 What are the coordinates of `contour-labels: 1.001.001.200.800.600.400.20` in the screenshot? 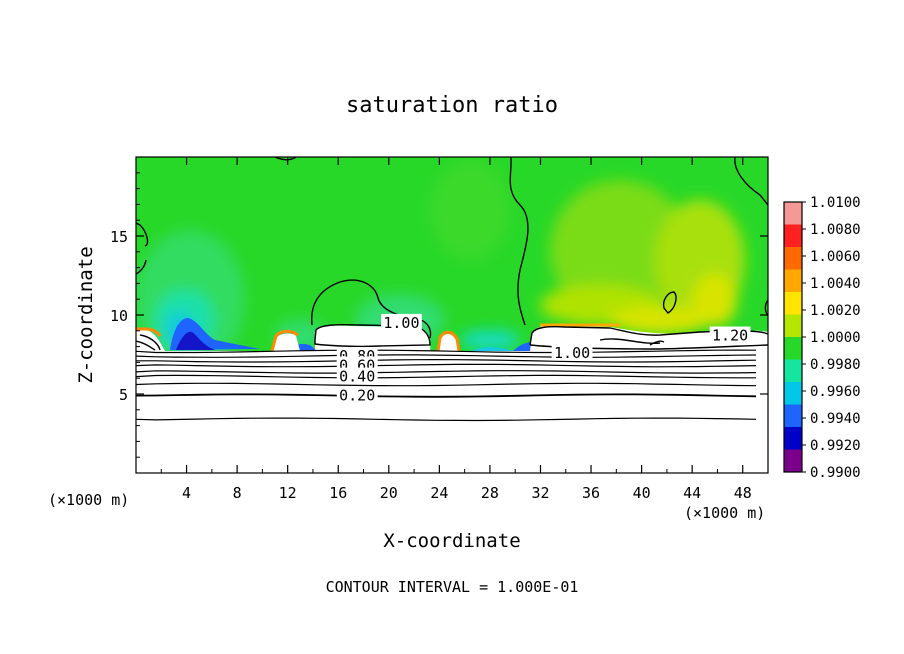 It's located at (543, 359).